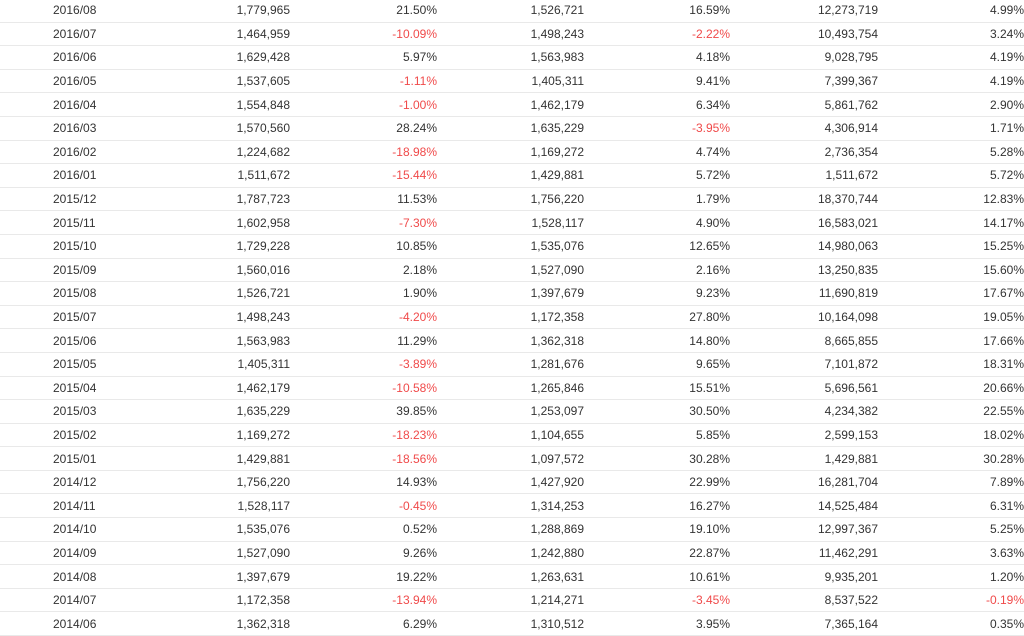  What do you see at coordinates (657, 57) in the screenshot?
I see `prev-change-cell: 4.18%` at bounding box center [657, 57].